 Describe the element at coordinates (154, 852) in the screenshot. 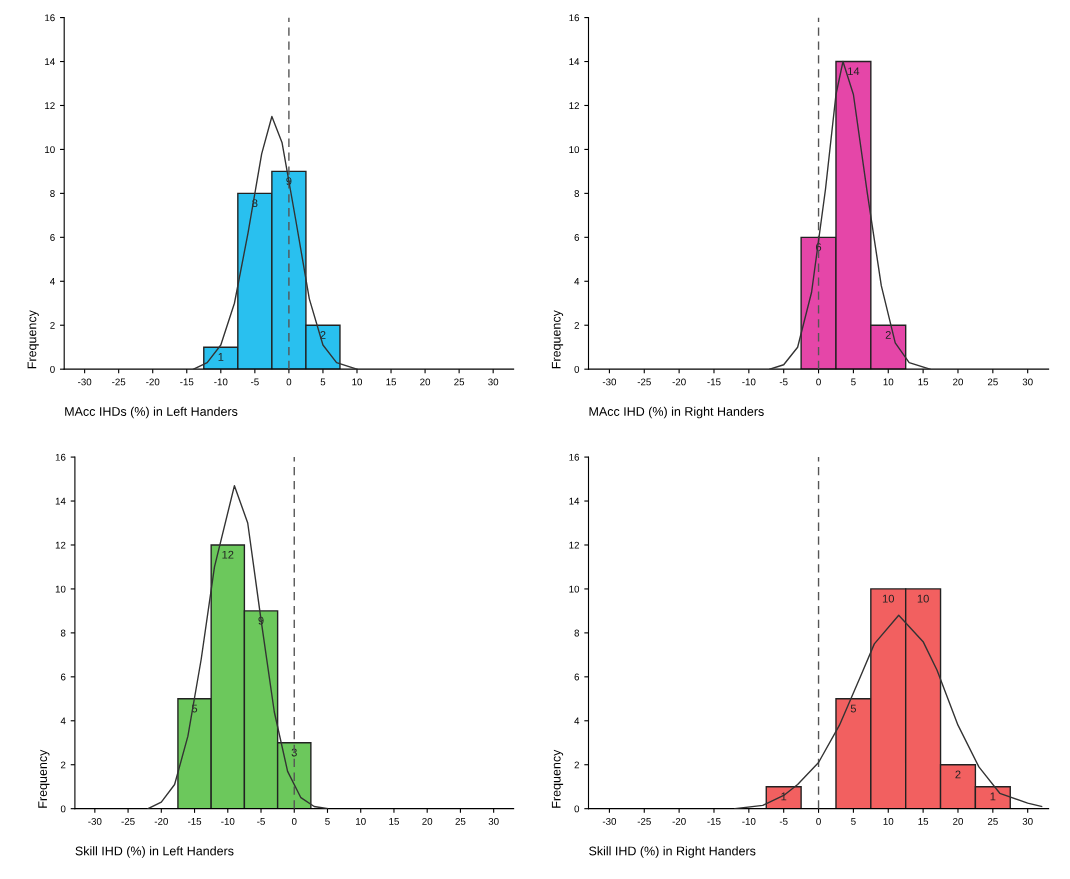

I see `x-axis-title: Skill IHD (%) in Left Handers` at that location.